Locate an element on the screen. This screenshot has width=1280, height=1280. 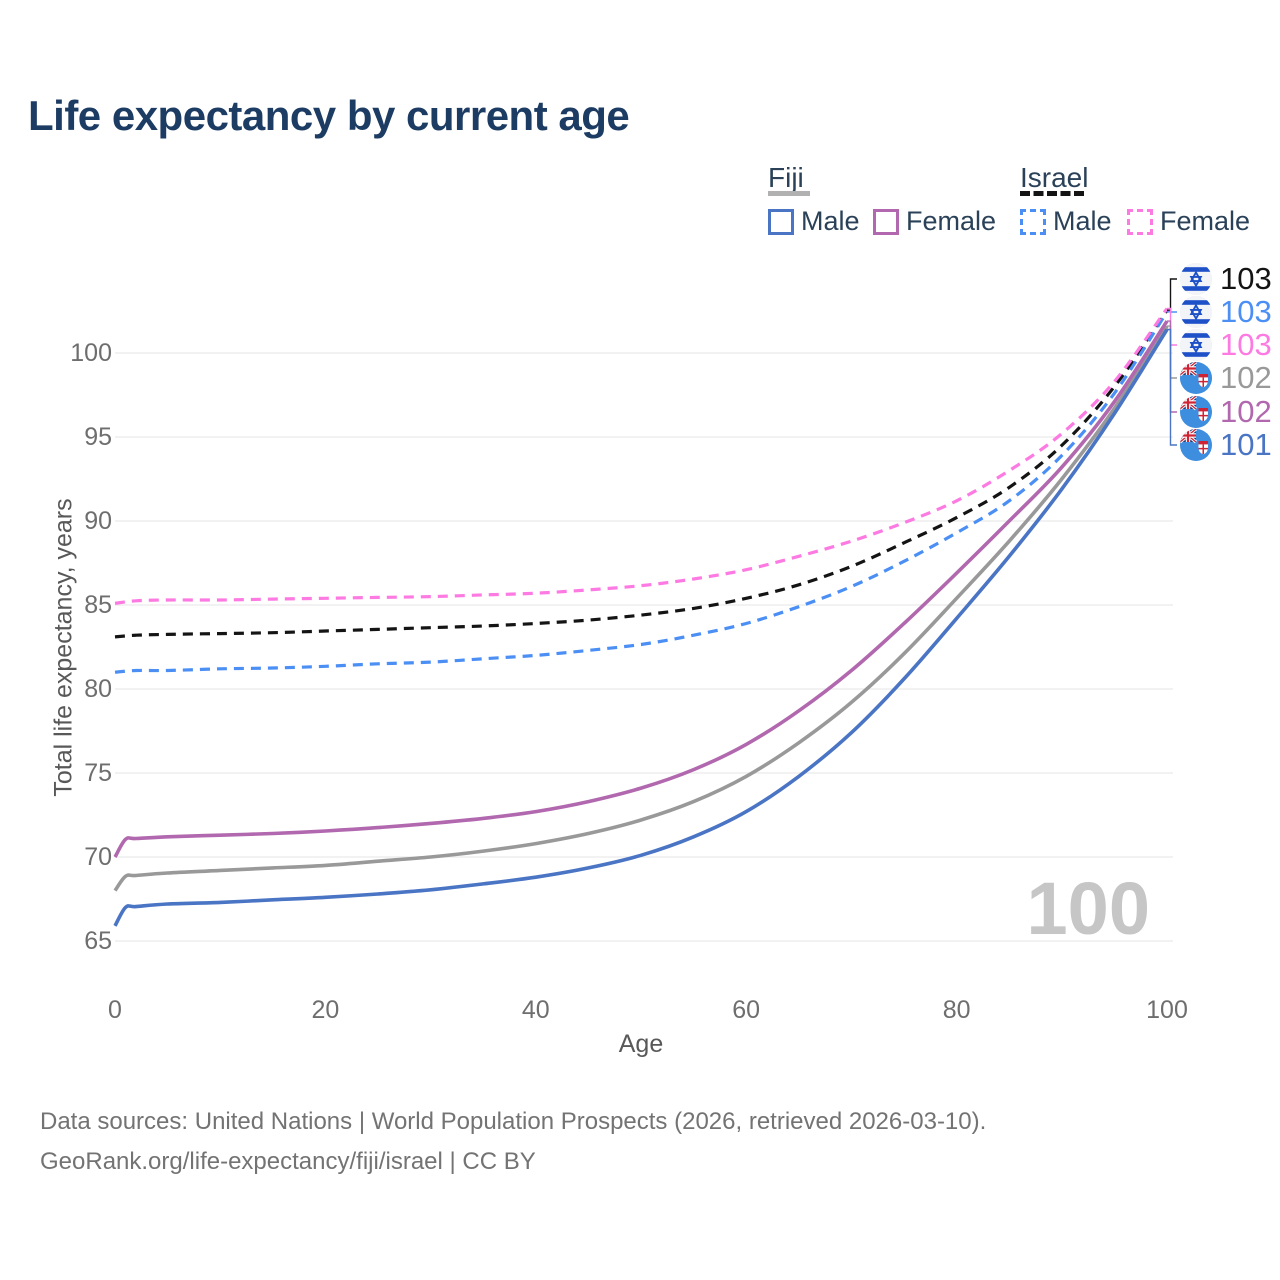
end-label-israel-total: 103 is located at coordinates (1226, 278).